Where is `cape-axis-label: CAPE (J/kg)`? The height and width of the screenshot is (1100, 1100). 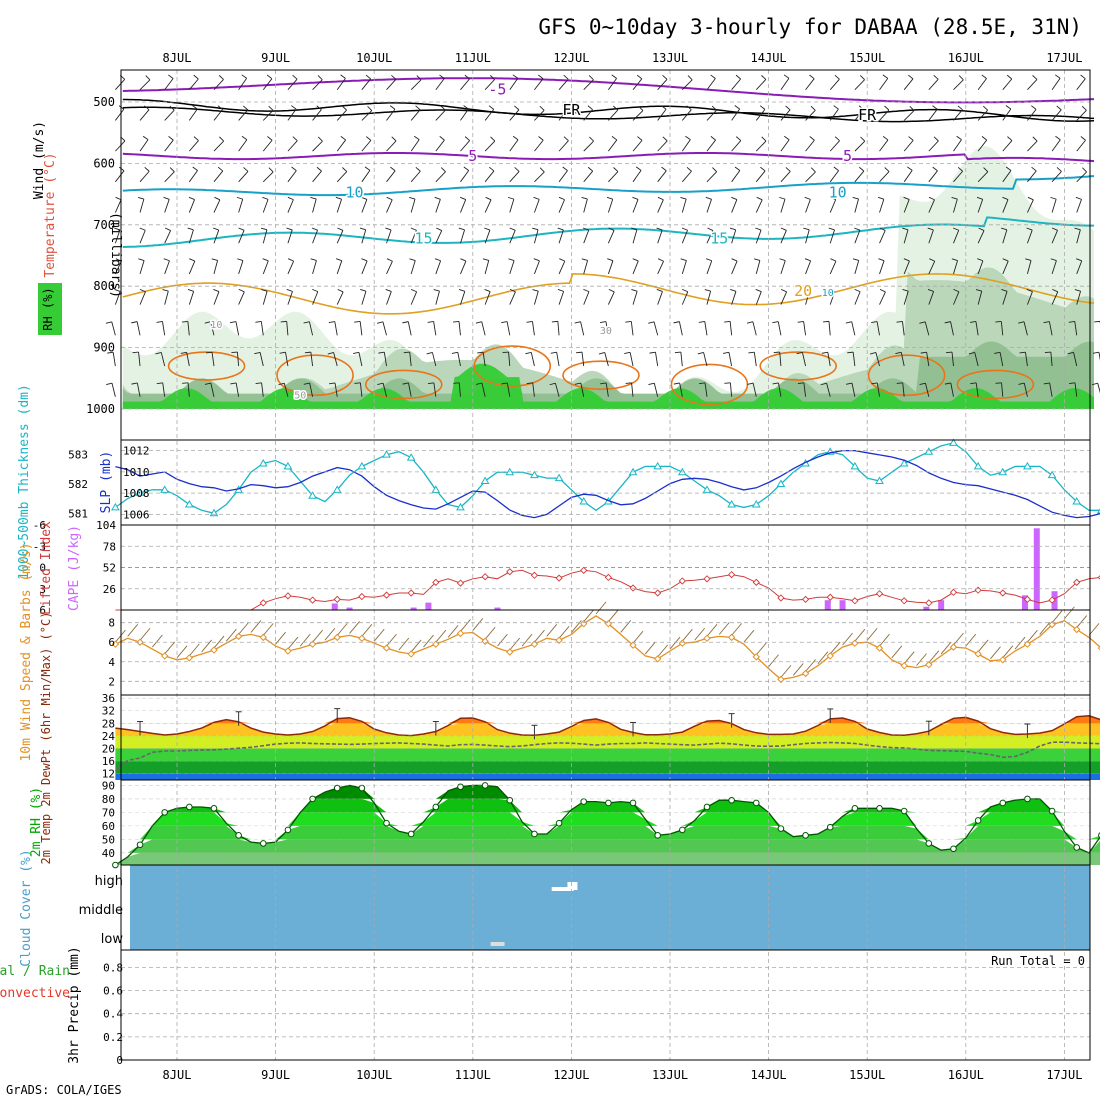
cape-axis-label: CAPE (J/kg) is located at coordinates (74, 568).